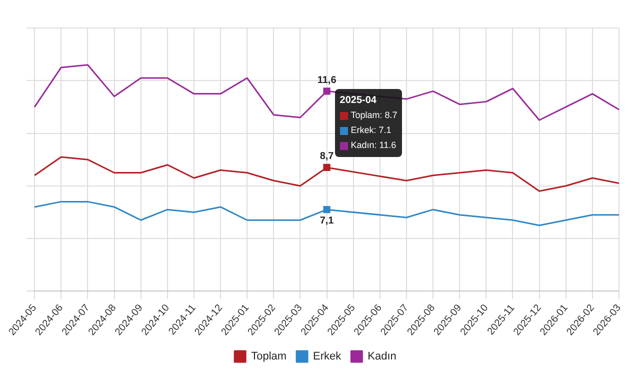 This screenshot has width=641, height=380. Describe the element at coordinates (371, 131) in the screenshot. I see `annotation: Erkek: 7.1` at that location.